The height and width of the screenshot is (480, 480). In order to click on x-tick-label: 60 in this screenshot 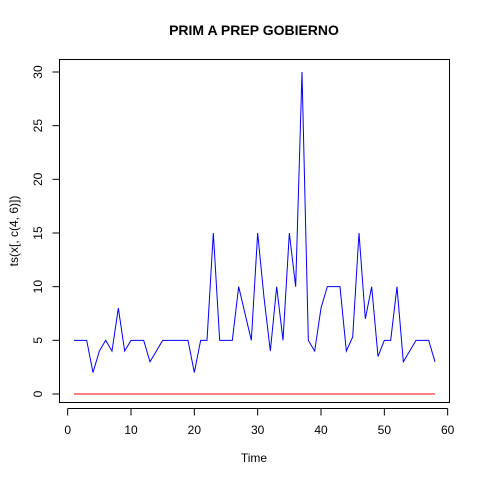, I will do `click(448, 430)`.